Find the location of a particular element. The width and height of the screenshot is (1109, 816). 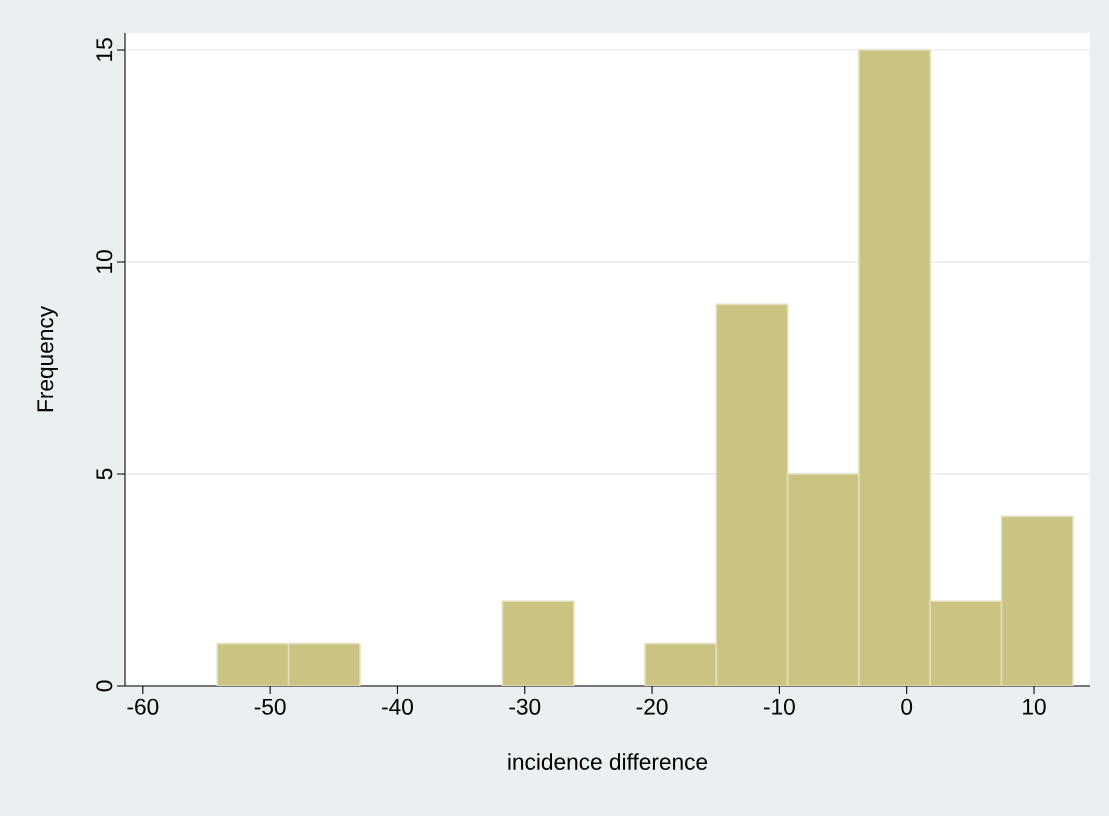

y-tick-label: 15 is located at coordinates (104, 49).